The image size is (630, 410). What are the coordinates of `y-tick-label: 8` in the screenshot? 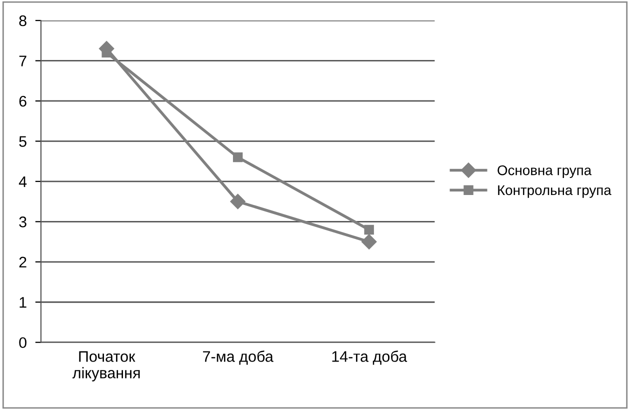 It's located at (22, 20).